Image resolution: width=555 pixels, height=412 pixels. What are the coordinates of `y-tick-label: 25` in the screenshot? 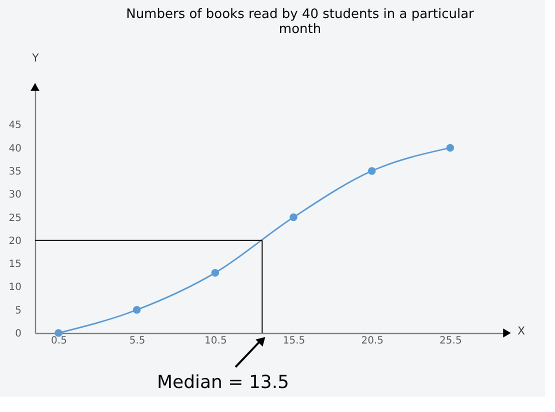 It's located at (15, 218).